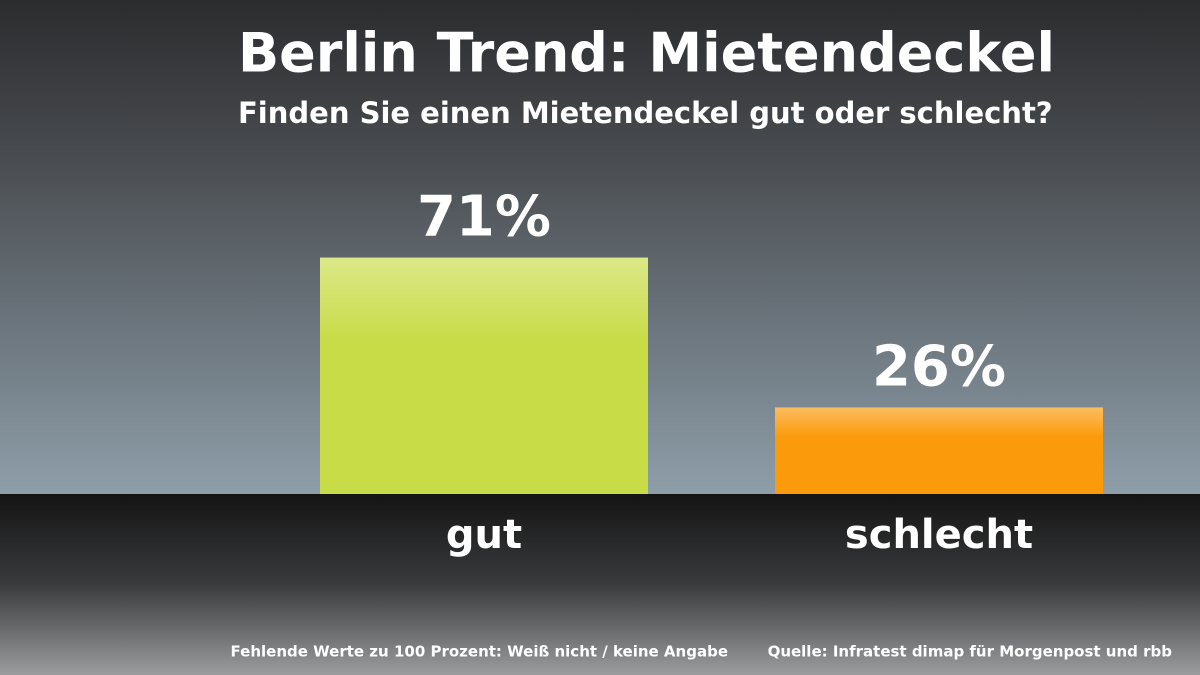 Image resolution: width=1200 pixels, height=675 pixels. I want to click on value-label: 26%, so click(939, 367).